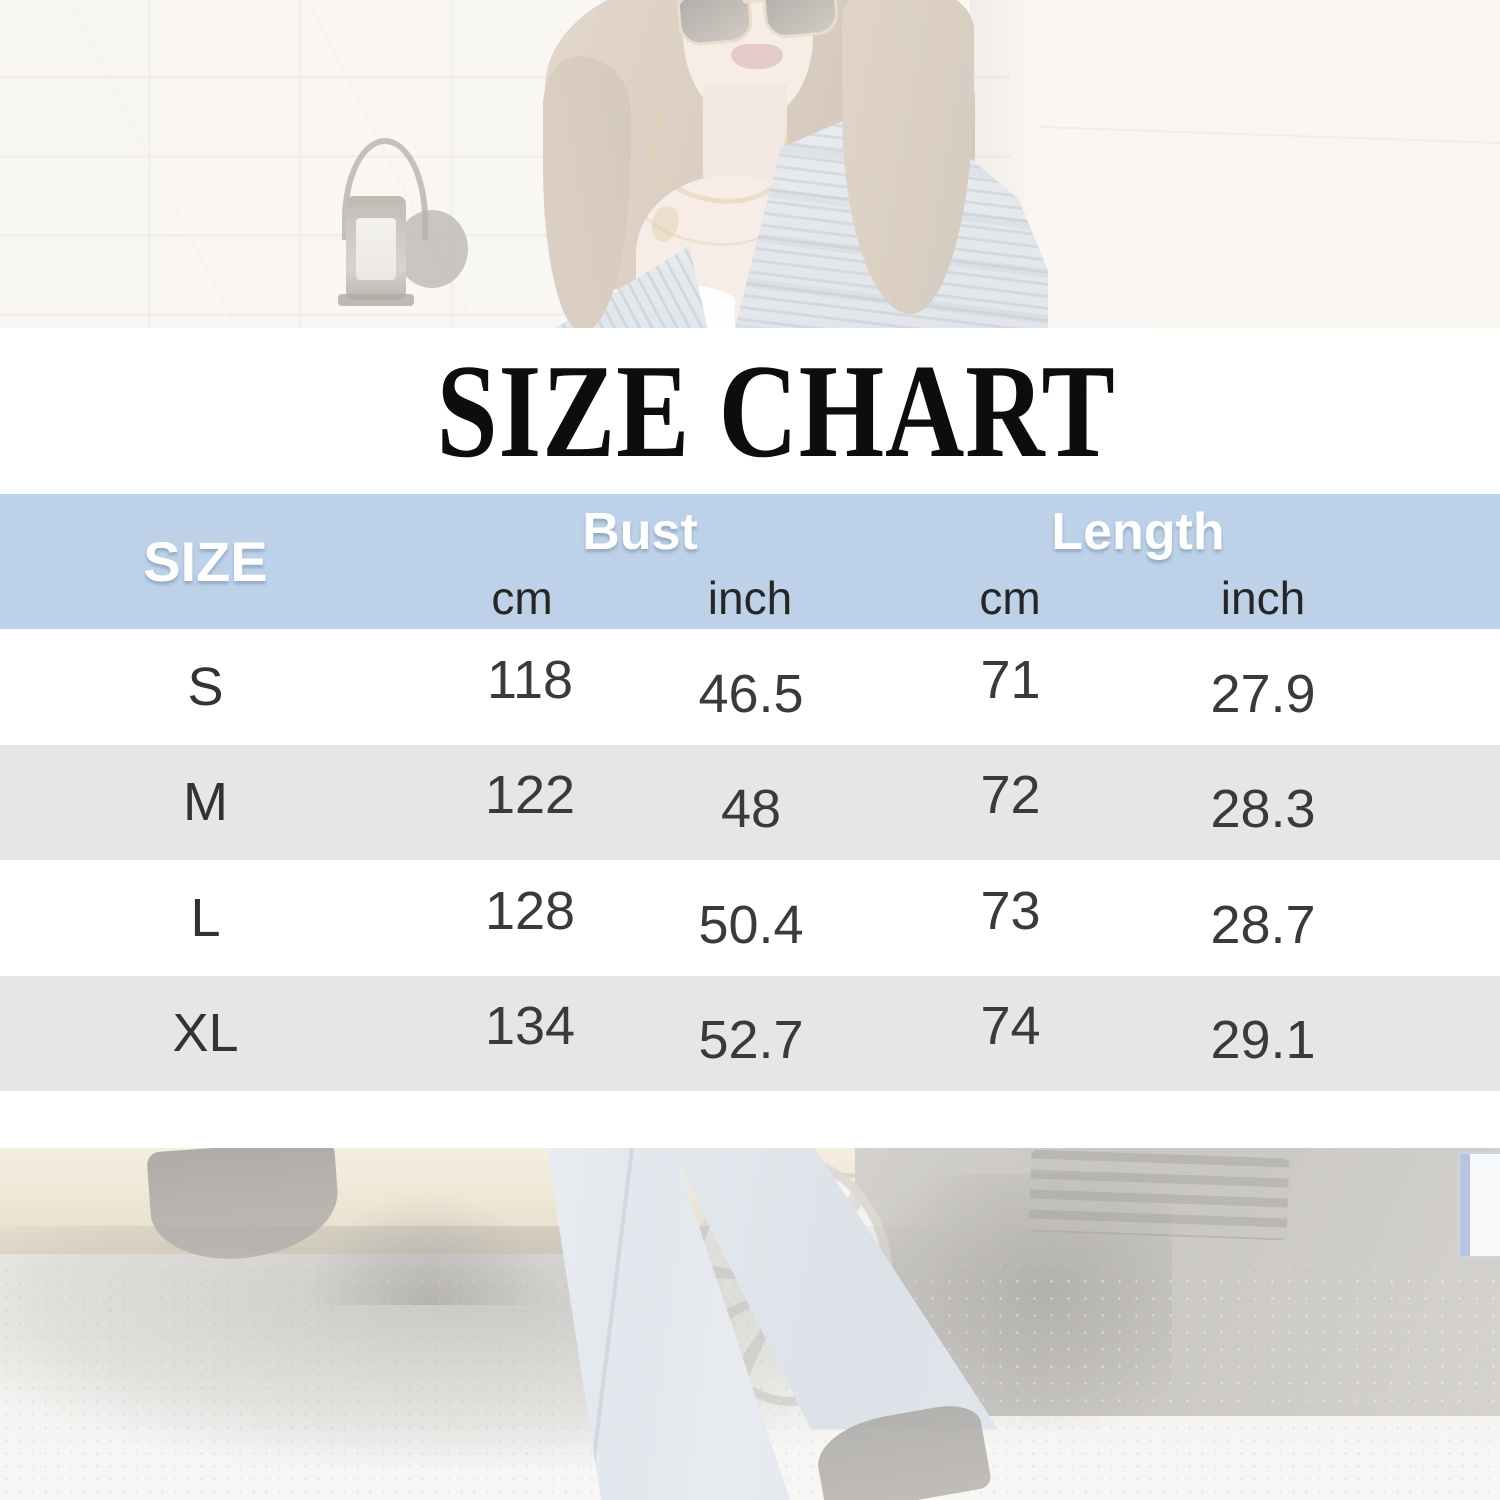 The image size is (1500, 1500). What do you see at coordinates (530, 795) in the screenshot?
I see `cell-bust-cm: 122` at bounding box center [530, 795].